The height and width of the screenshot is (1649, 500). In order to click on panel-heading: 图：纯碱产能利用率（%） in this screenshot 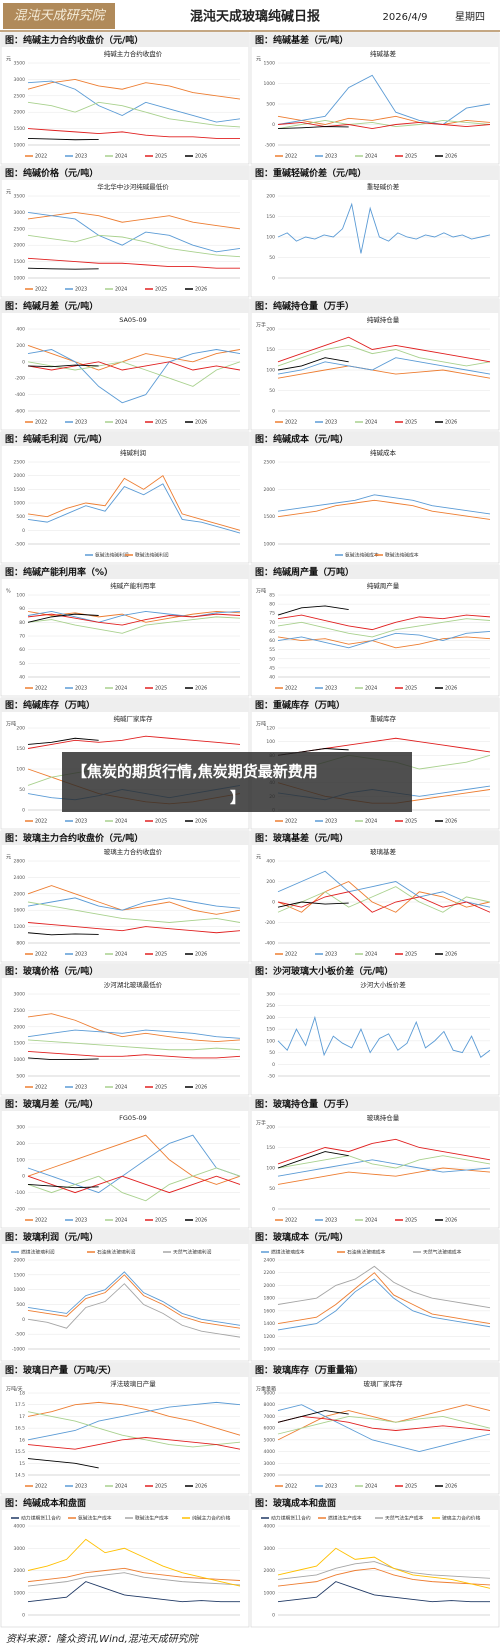, I will do `click(59, 572)`.